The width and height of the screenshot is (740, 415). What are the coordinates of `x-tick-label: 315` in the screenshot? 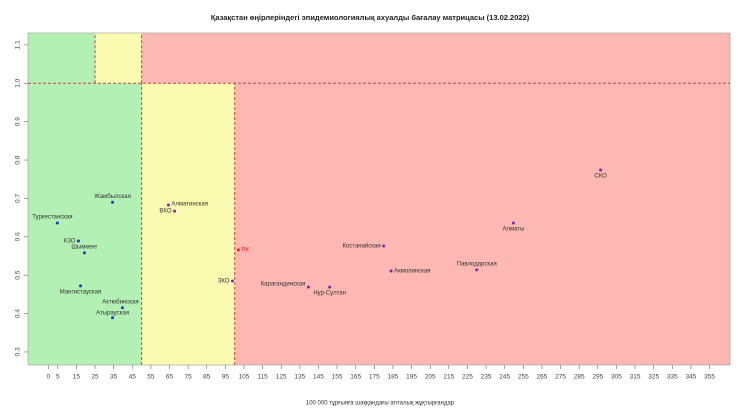 It's located at (635, 377).